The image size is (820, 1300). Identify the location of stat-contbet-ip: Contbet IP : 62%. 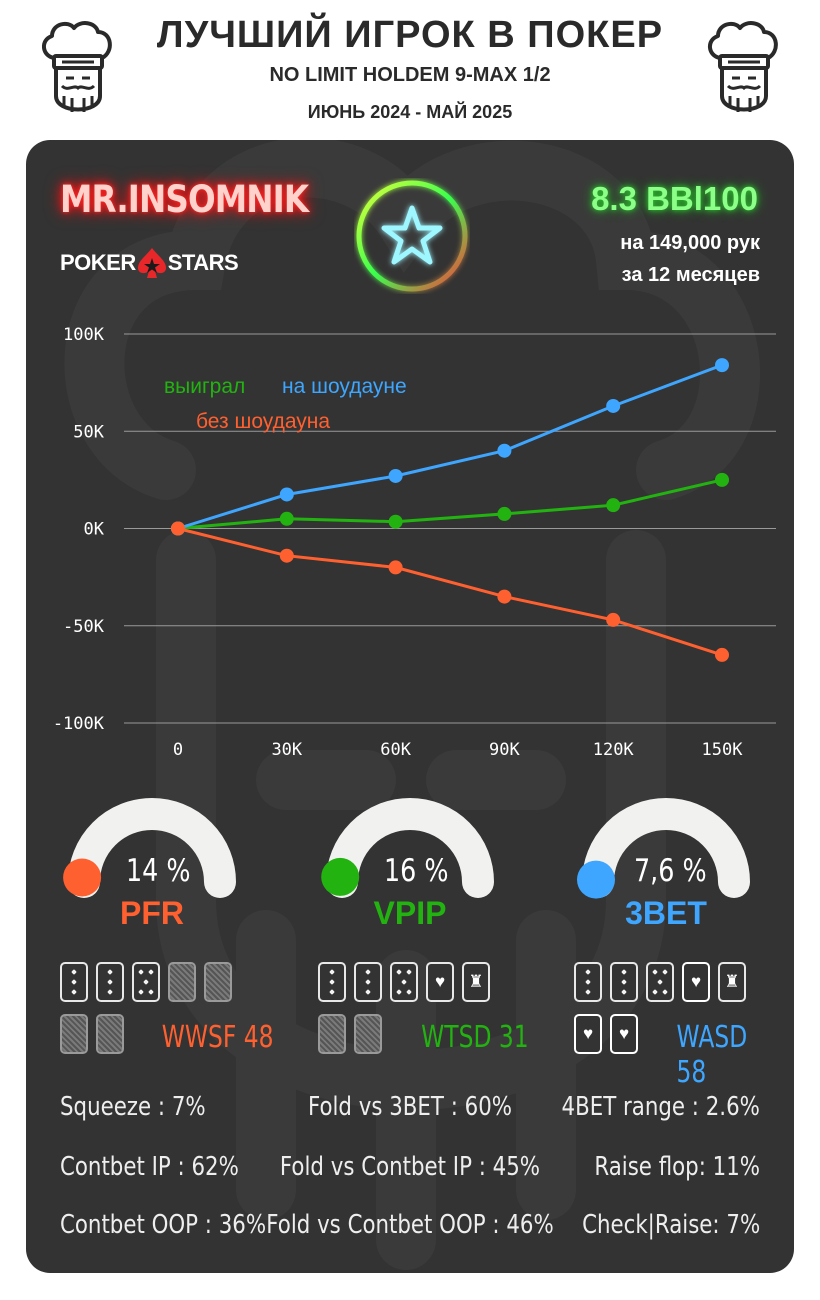
(149, 1167).